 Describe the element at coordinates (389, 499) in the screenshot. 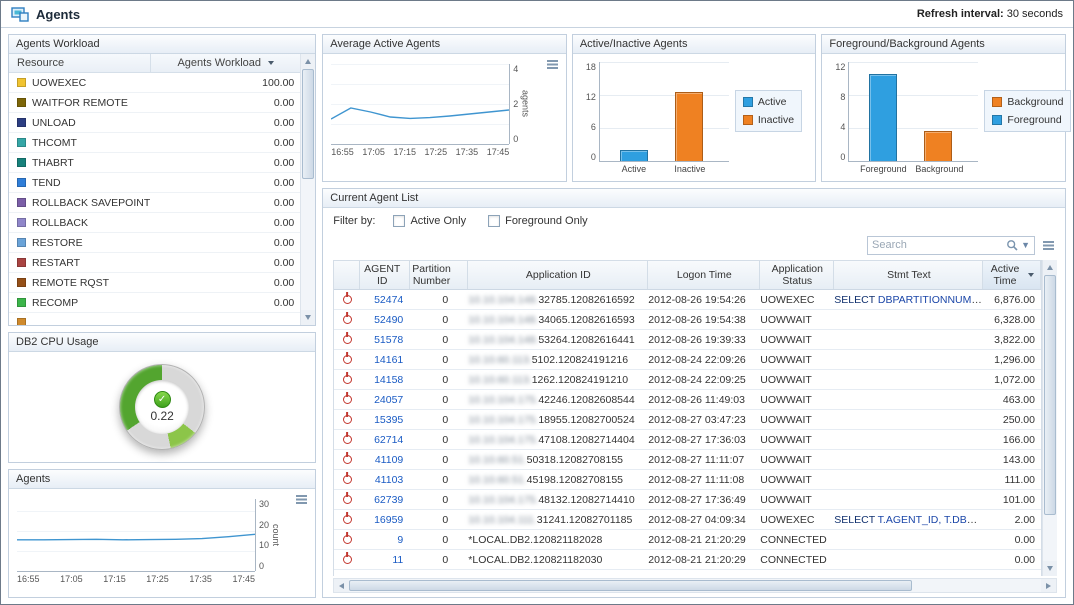

I see `agent-id-cell: 62739` at that location.